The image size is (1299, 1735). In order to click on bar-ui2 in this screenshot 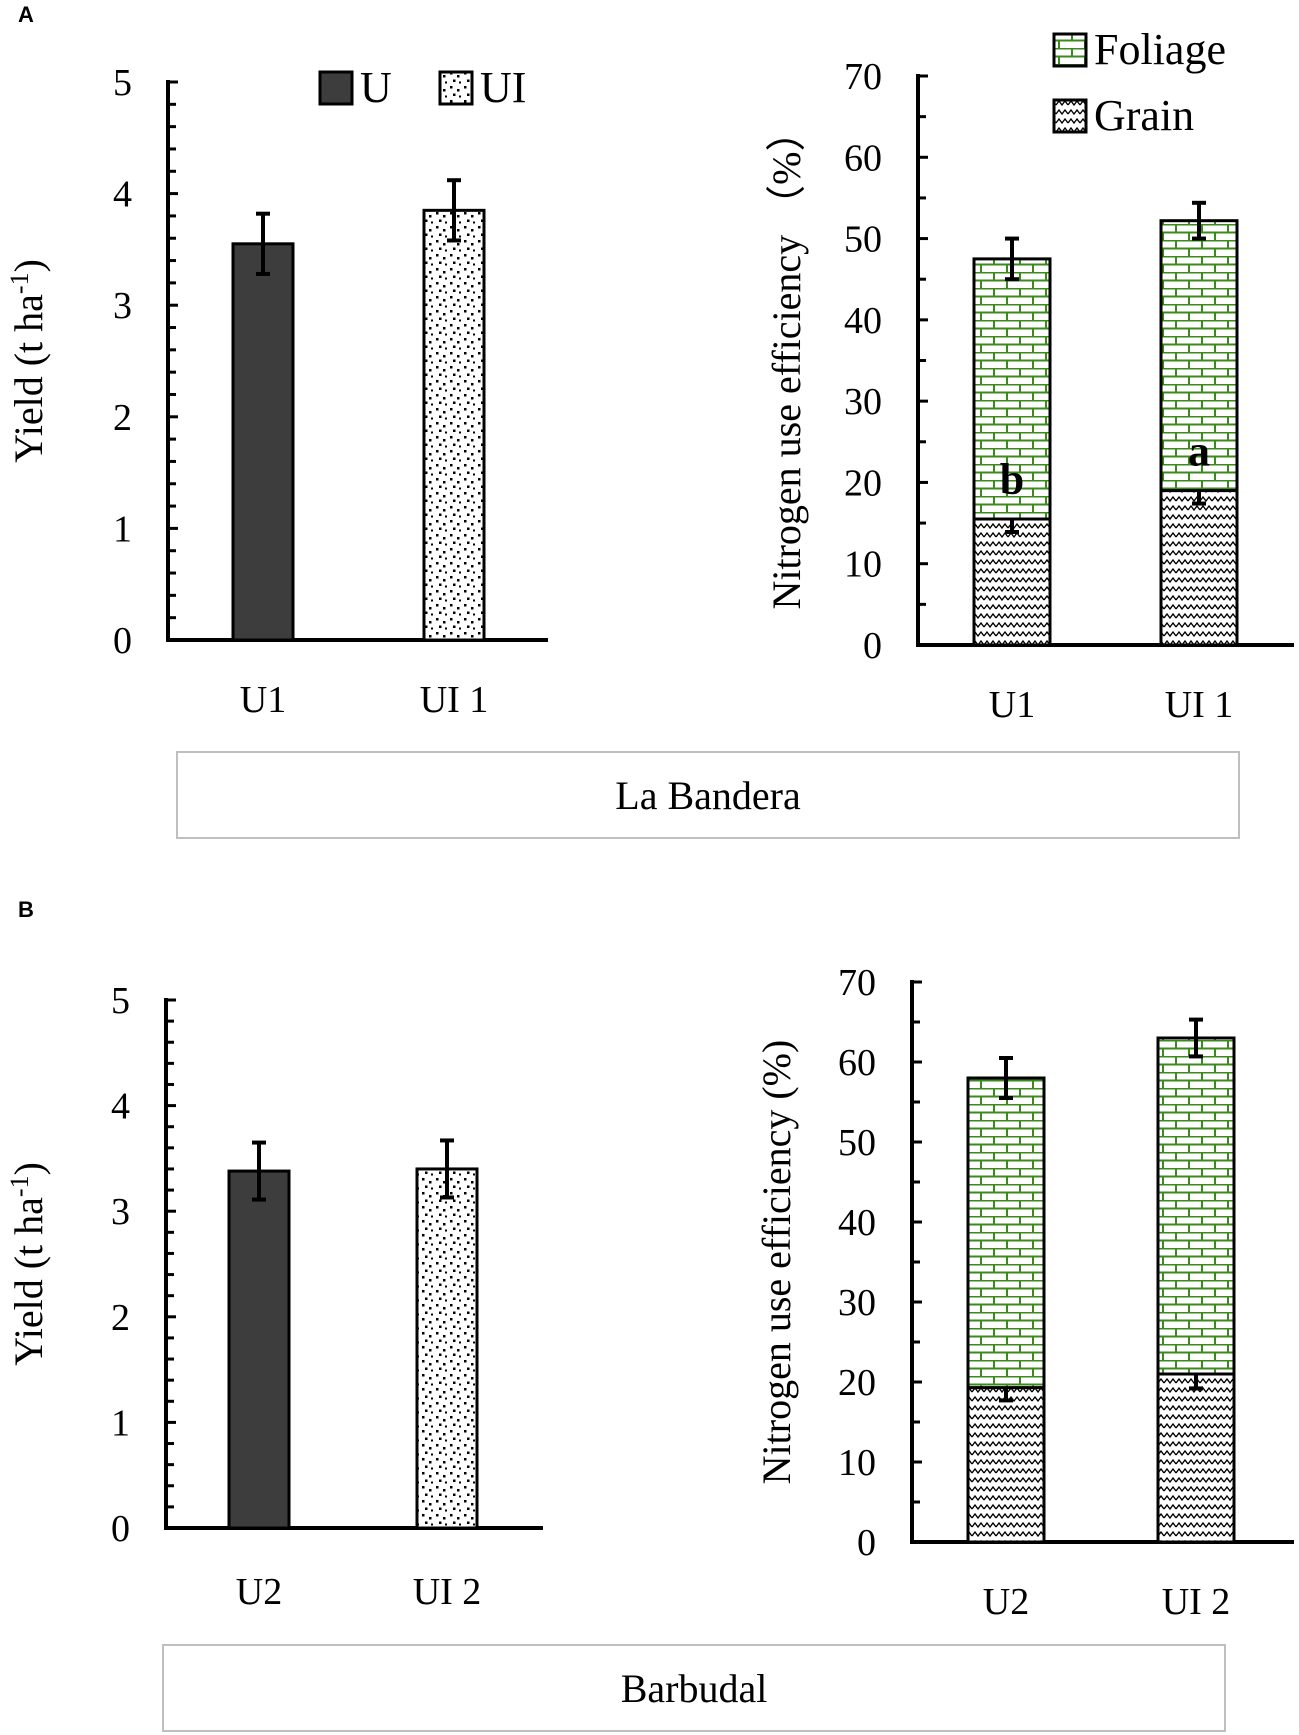, I will do `click(447, 1348)`.